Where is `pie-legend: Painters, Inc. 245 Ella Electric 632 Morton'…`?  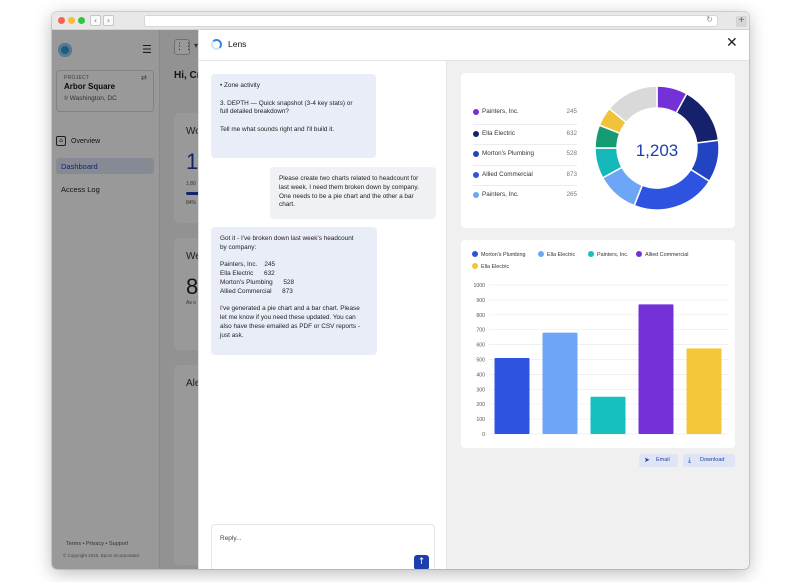
pie-legend: Painters, Inc. 245 Ella Electric 632 Morton'… is located at coordinates (525, 154).